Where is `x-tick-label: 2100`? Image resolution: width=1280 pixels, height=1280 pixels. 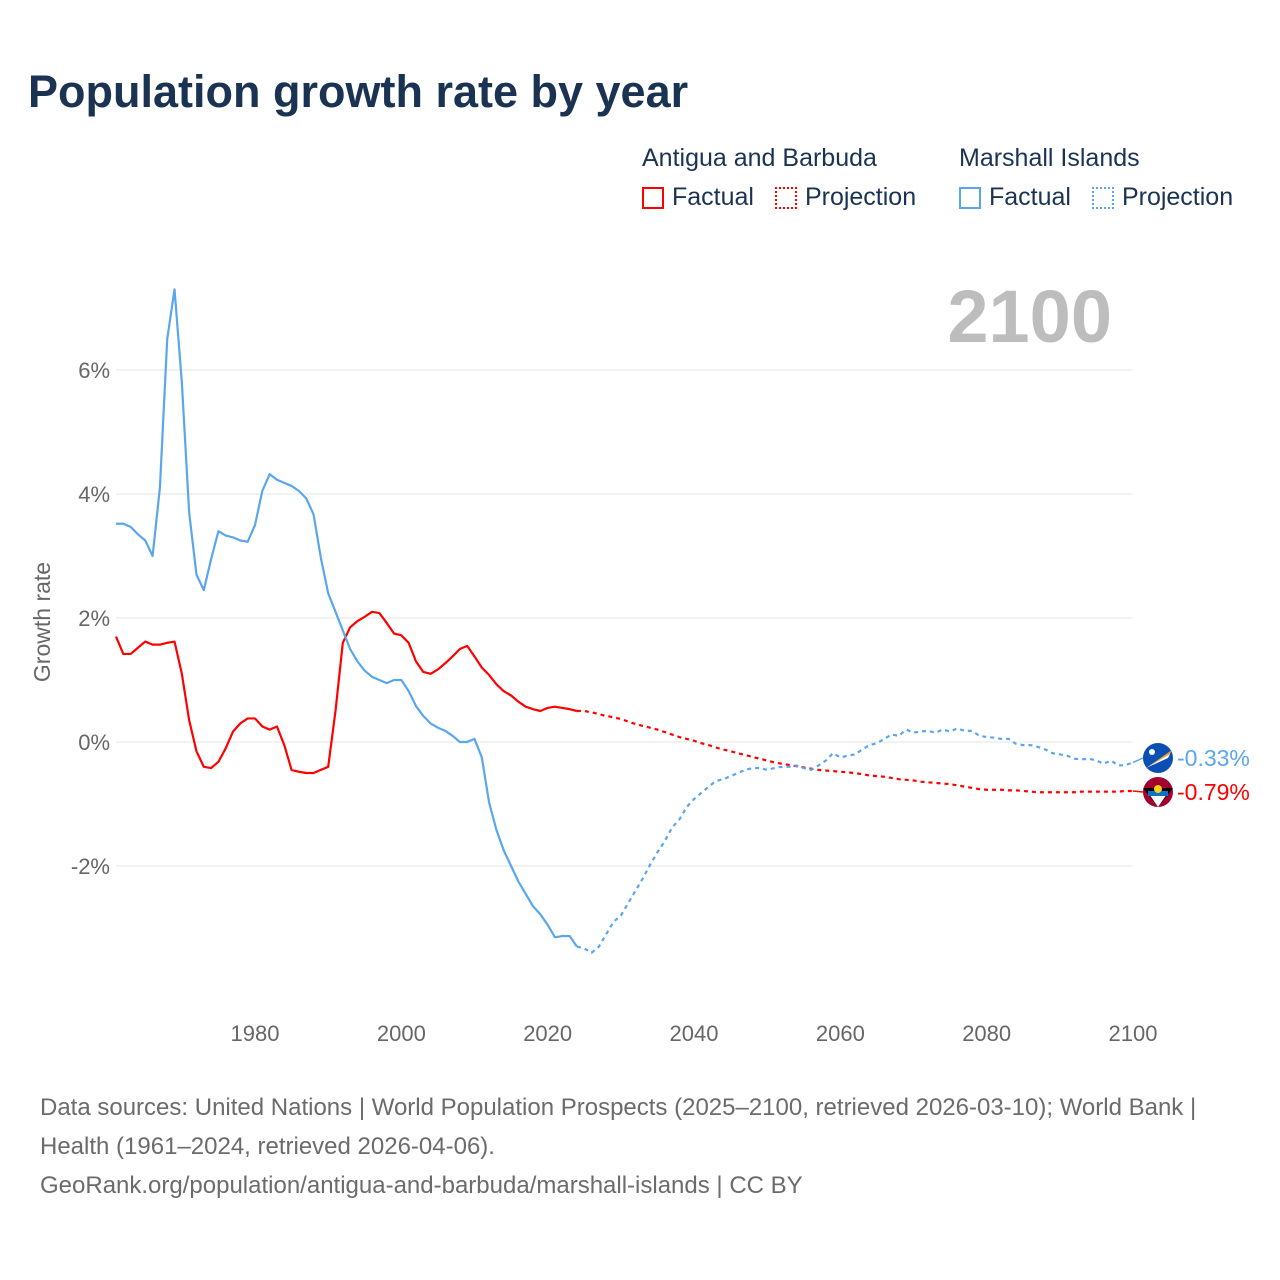
x-tick-label: 2100 is located at coordinates (1133, 1033).